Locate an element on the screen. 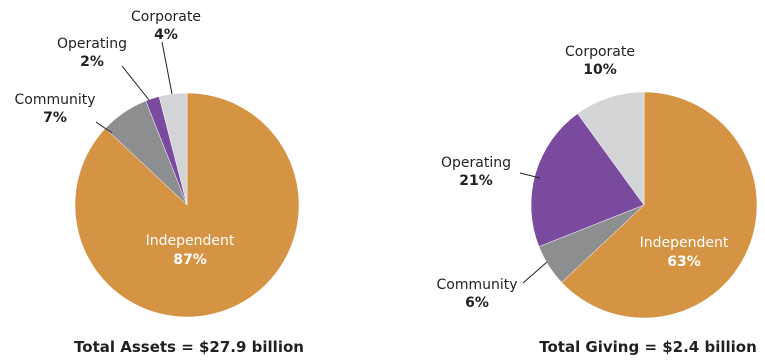  giving-operating-leader is located at coordinates (530, 175).